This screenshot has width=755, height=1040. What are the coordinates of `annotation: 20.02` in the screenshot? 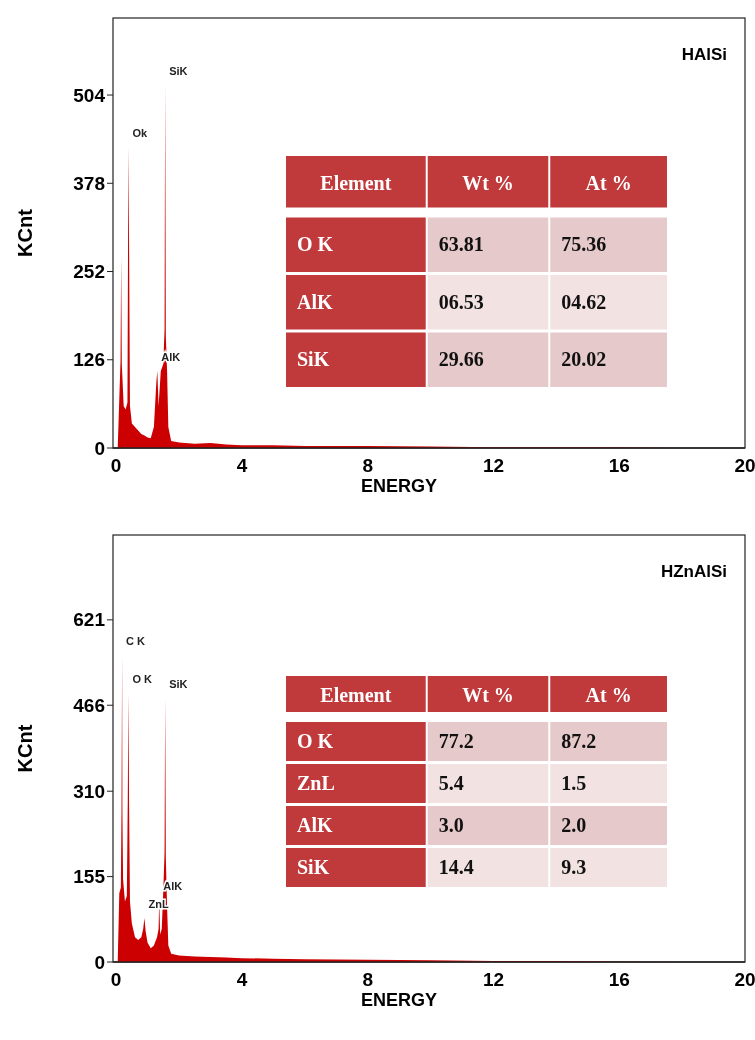 It's located at (584, 359).